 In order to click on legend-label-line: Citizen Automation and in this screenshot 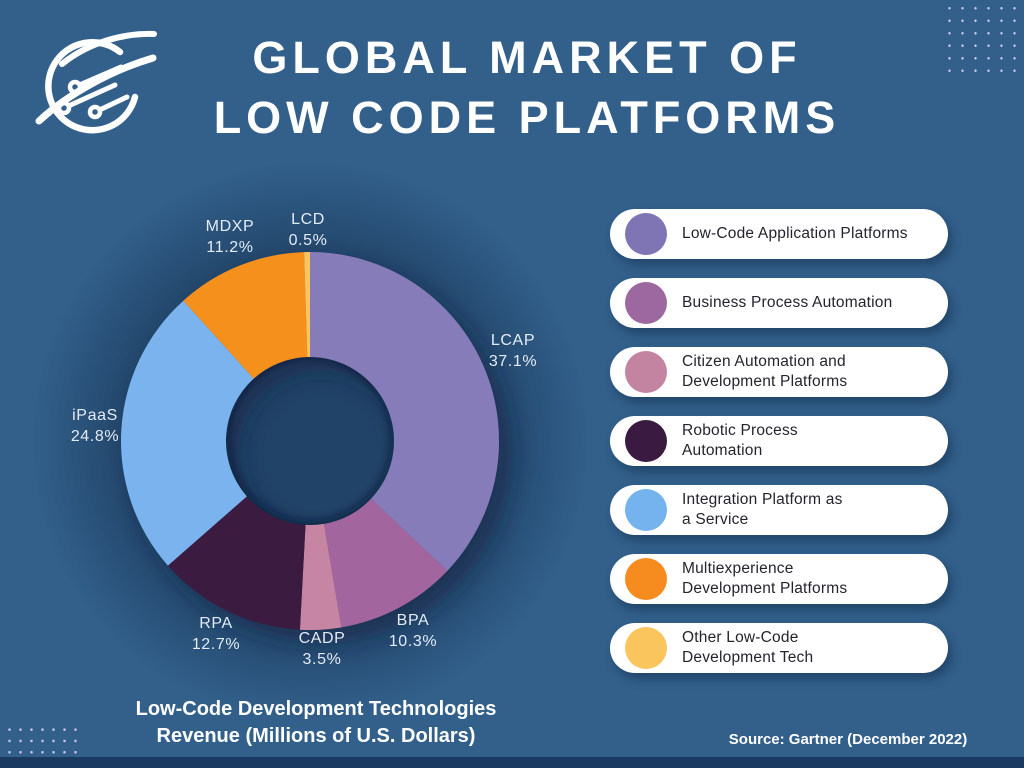, I will do `click(764, 361)`.